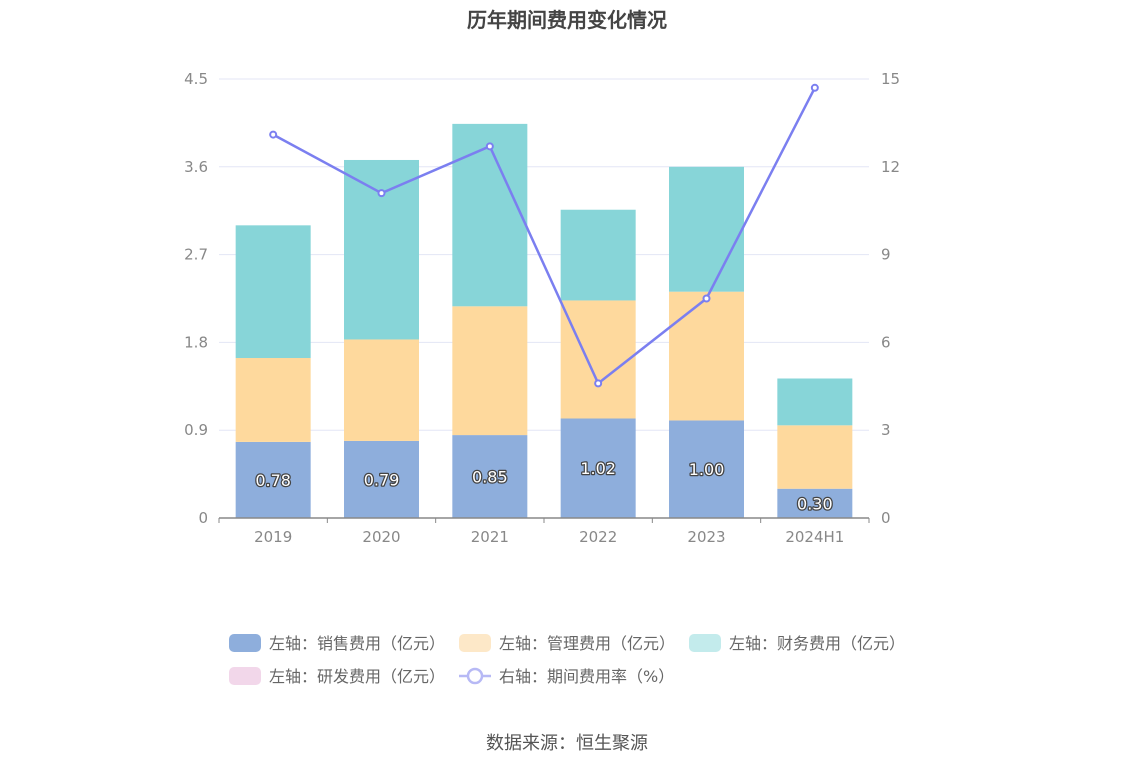  Describe the element at coordinates (886, 430) in the screenshot. I see `right-axis-tick-label: 3` at that location.